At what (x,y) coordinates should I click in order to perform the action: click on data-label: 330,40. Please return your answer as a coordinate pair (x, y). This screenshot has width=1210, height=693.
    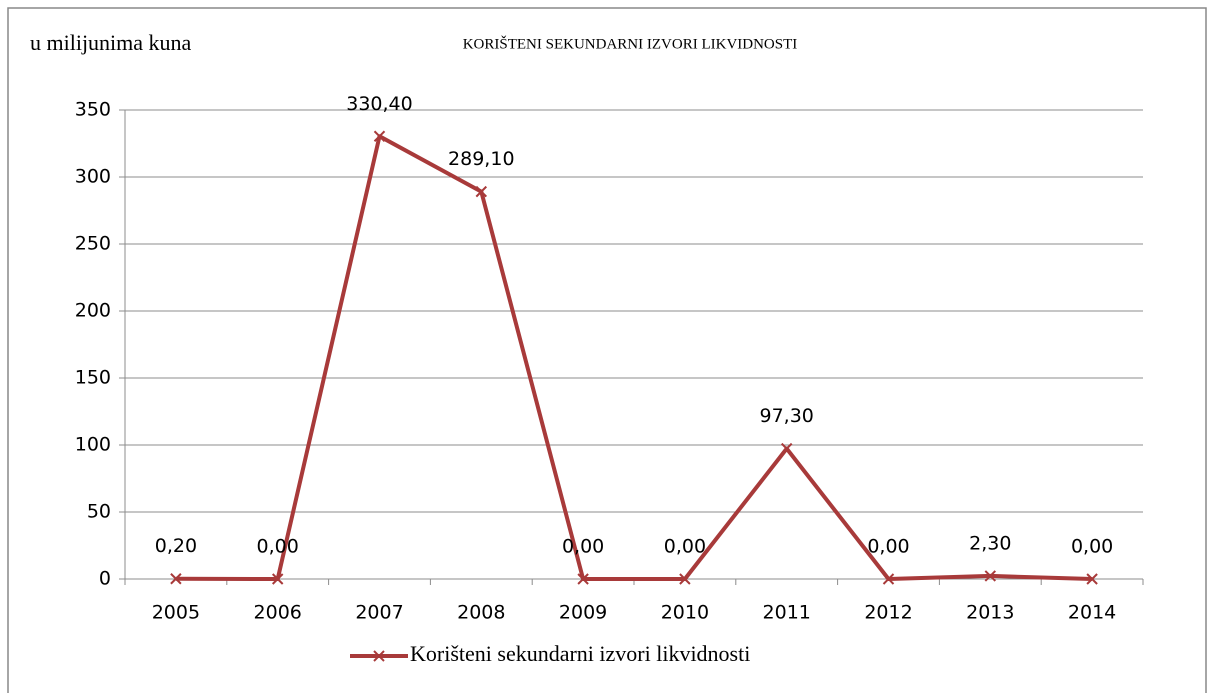
    Looking at the image, I should click on (379, 104).